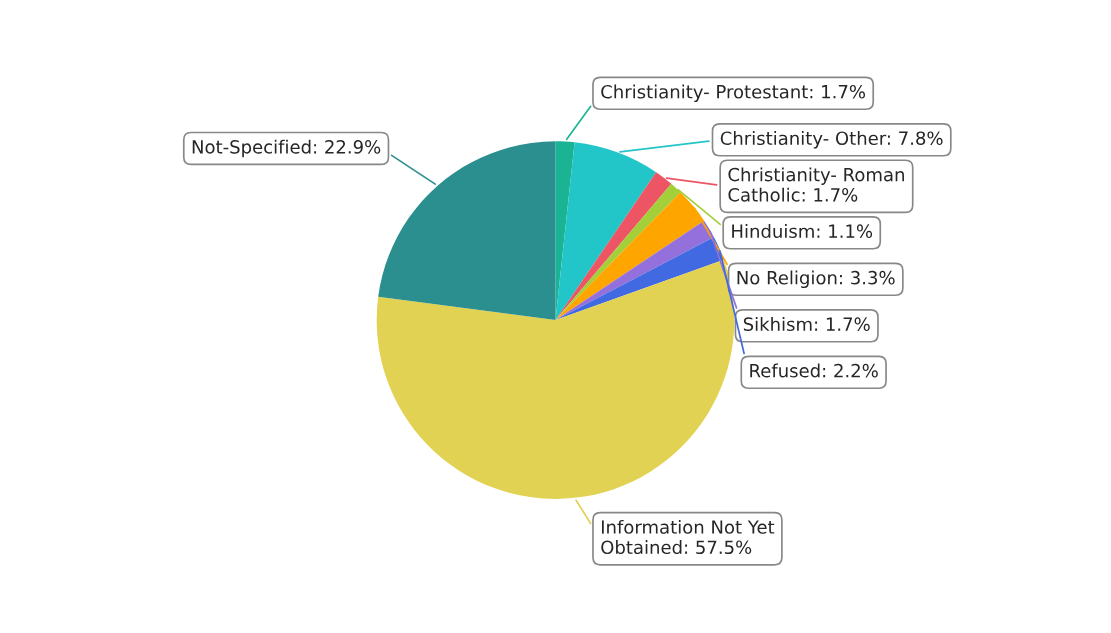  I want to click on slice-label: Not-Specified: 22.9%, so click(286, 148).